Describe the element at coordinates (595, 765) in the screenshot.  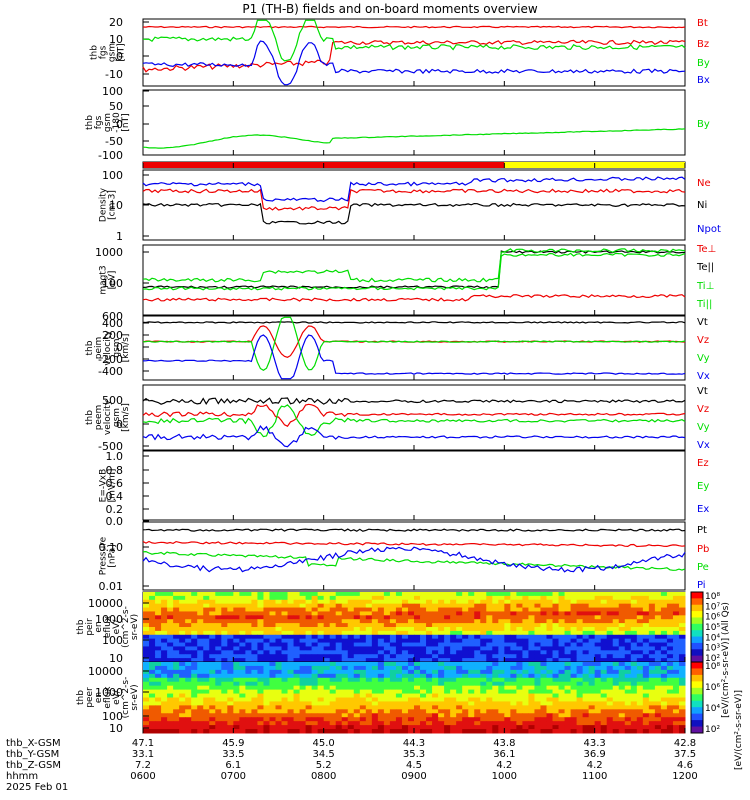
I see `x-tick-label: 4.2` at that location.